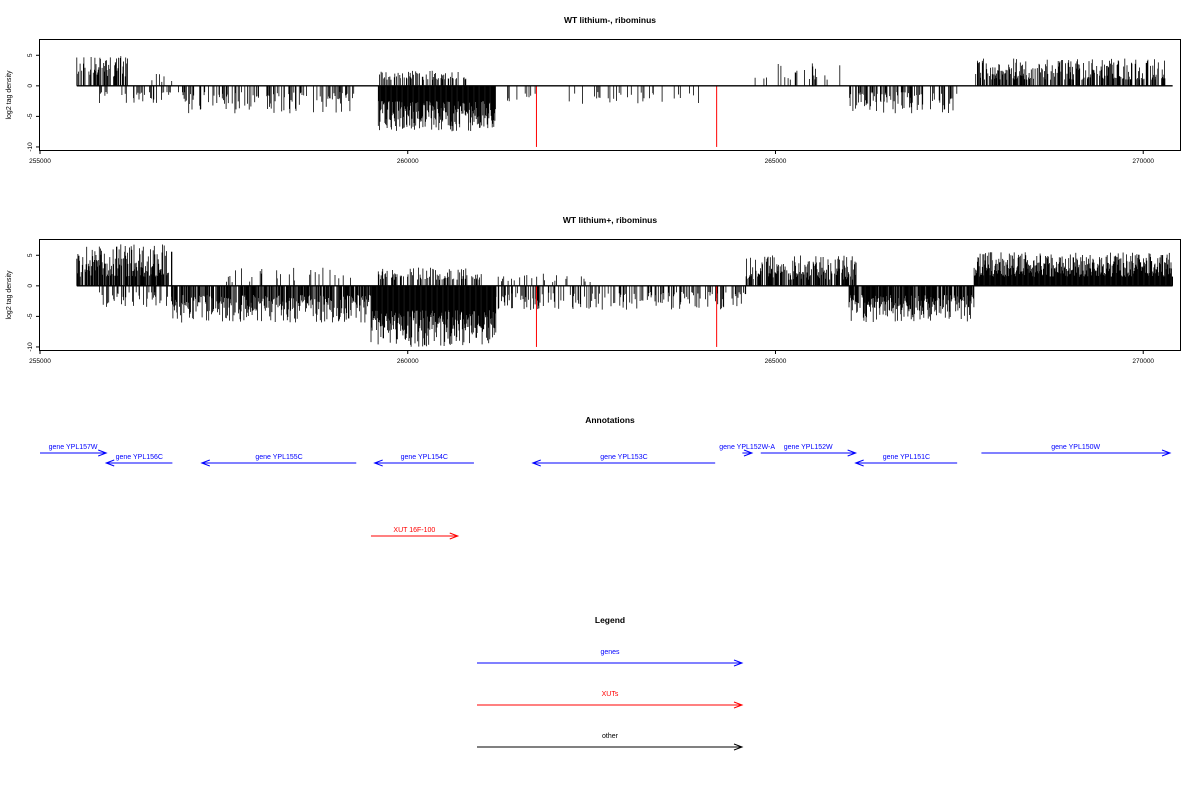 The width and height of the screenshot is (1200, 800). I want to click on legend: Legend genes XUTs other, so click(610, 683).